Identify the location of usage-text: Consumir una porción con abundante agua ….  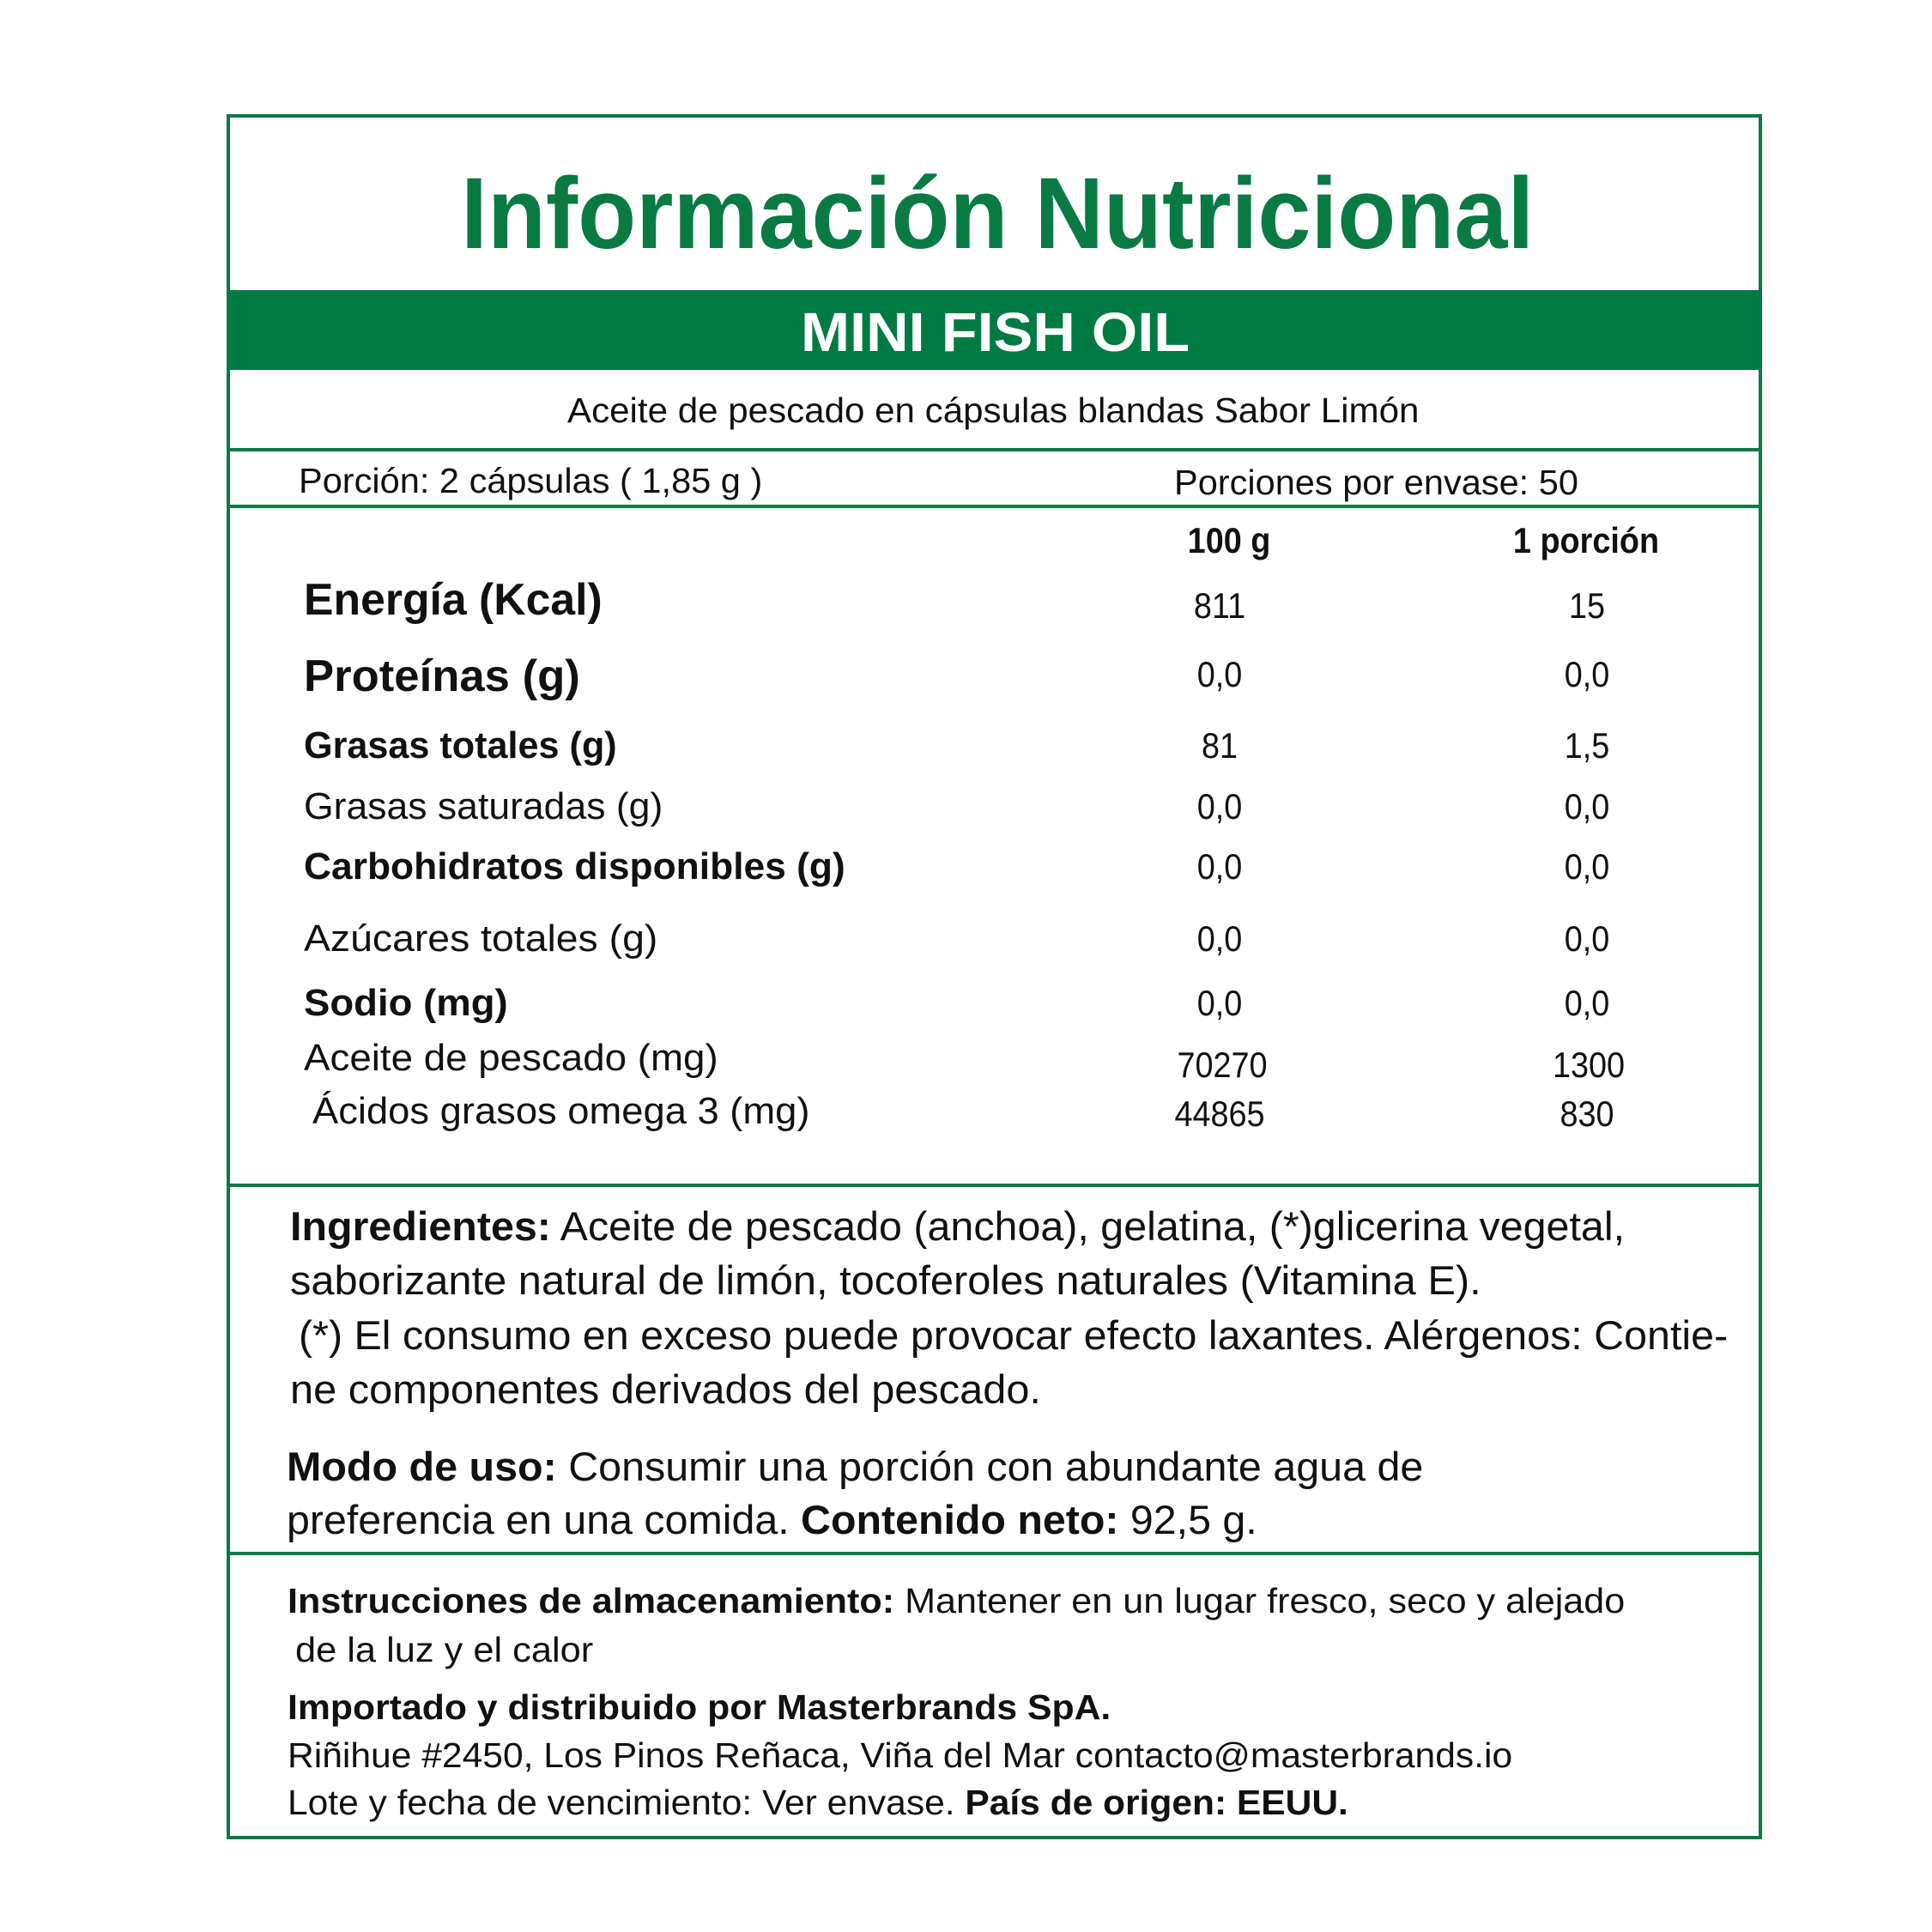
(990, 1466).